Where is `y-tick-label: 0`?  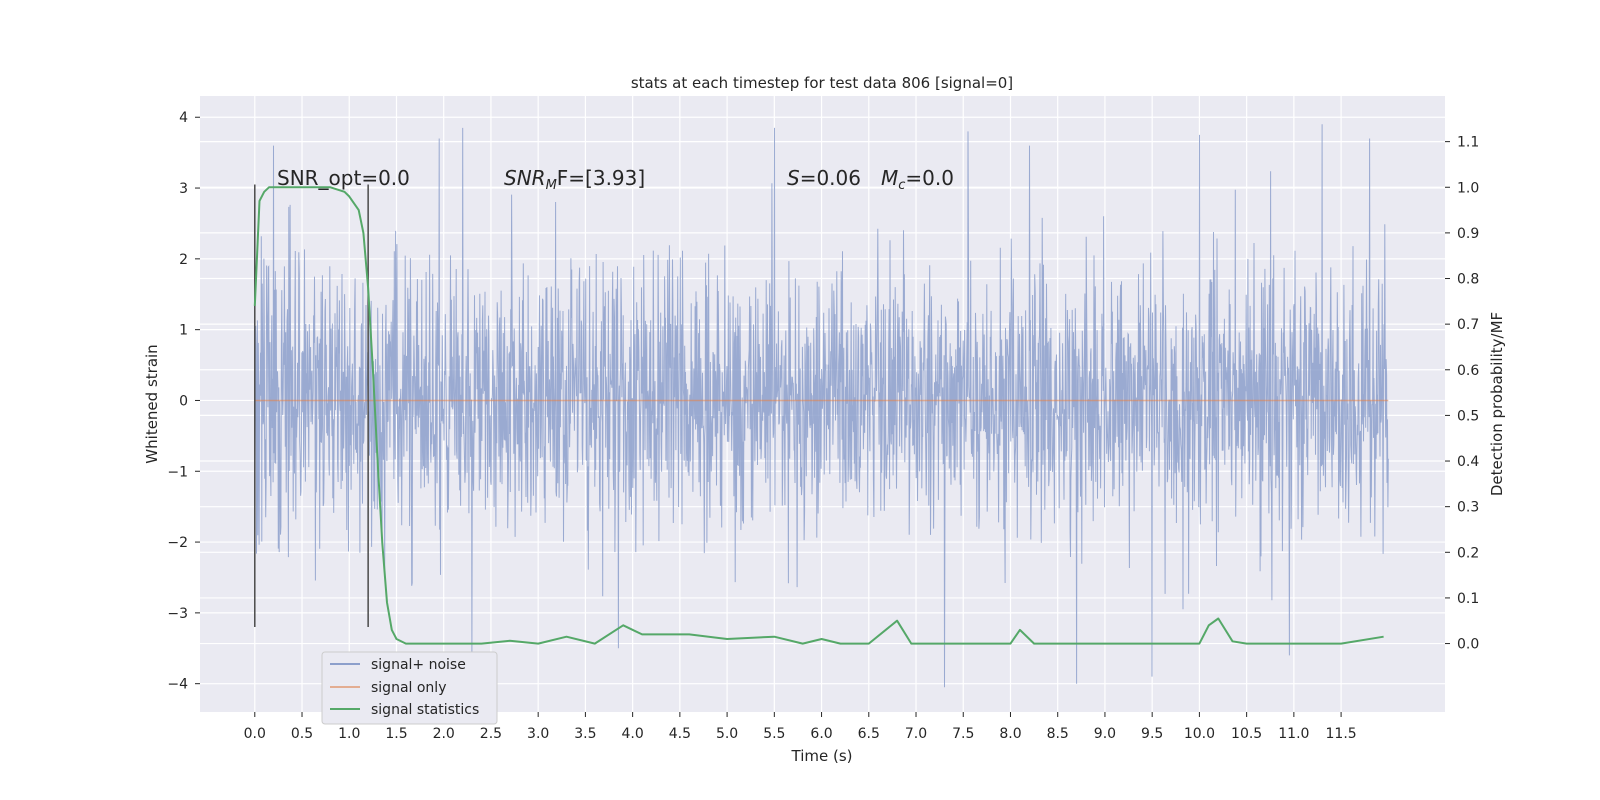
y-tick-label: 0 is located at coordinates (183, 401).